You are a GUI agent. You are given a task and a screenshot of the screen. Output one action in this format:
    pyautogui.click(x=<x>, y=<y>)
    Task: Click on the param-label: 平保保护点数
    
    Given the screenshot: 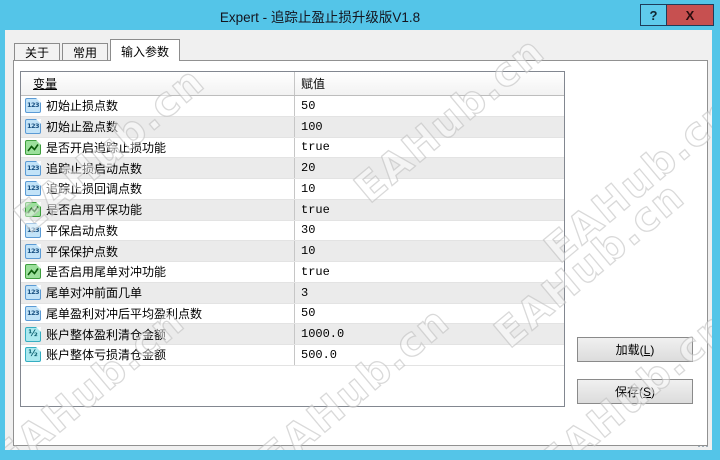 What is the action you would take?
    pyautogui.click(x=82, y=251)
    